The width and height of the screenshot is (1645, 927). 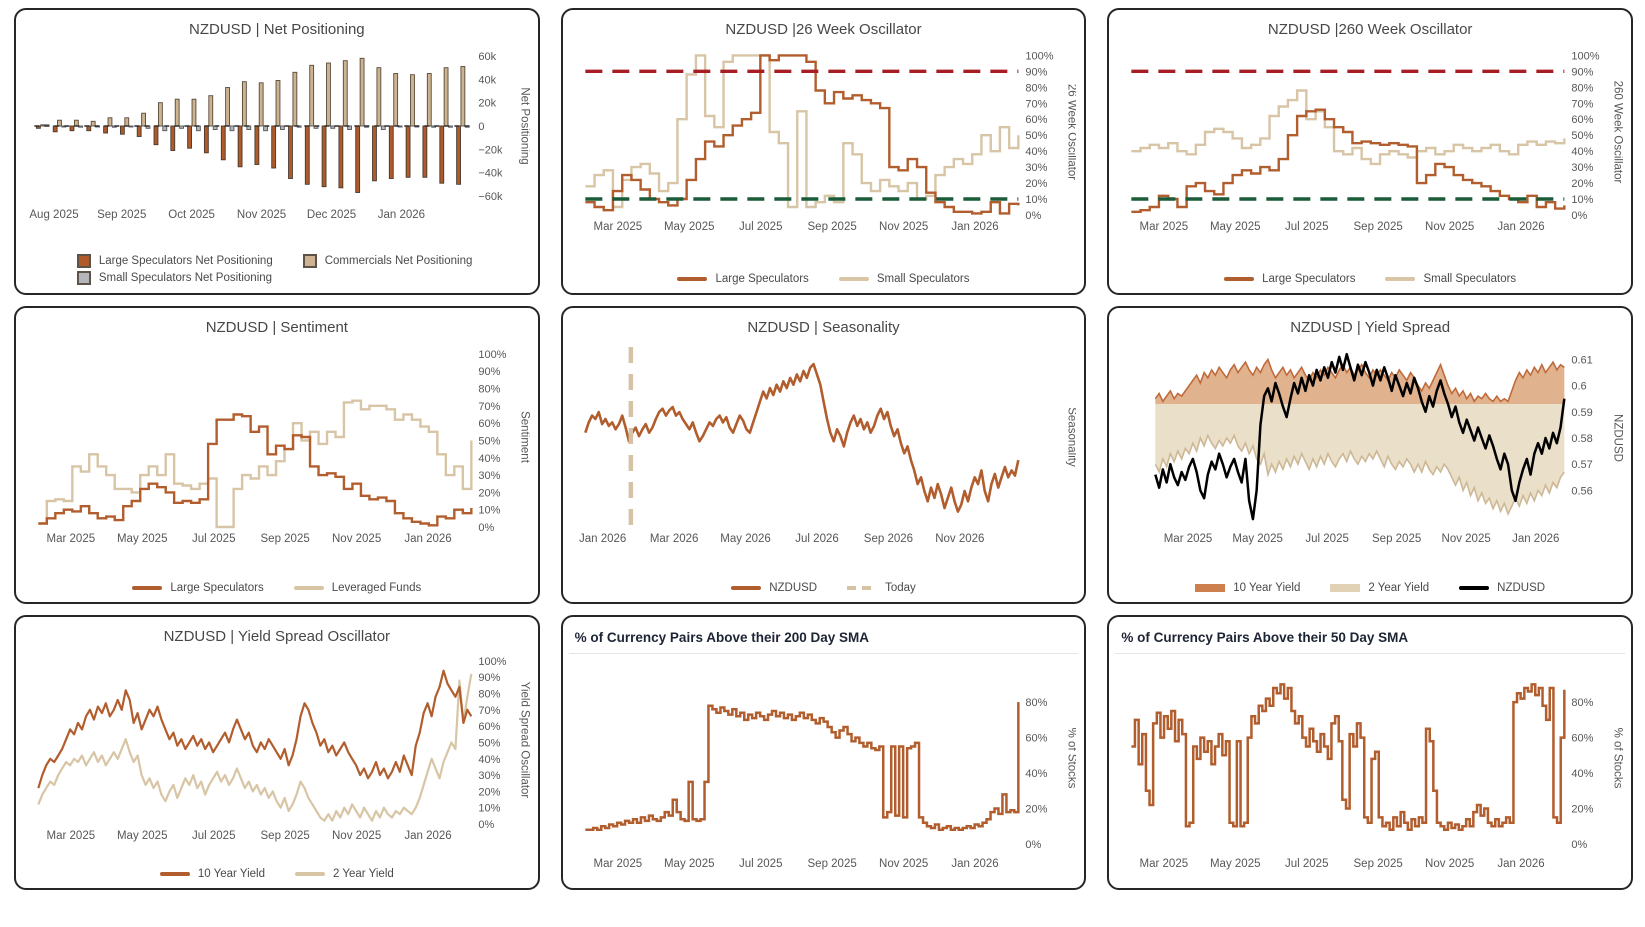 I want to click on legend-item-commercials-net-positioning: Commercials Net Positioning, so click(x=387, y=261).